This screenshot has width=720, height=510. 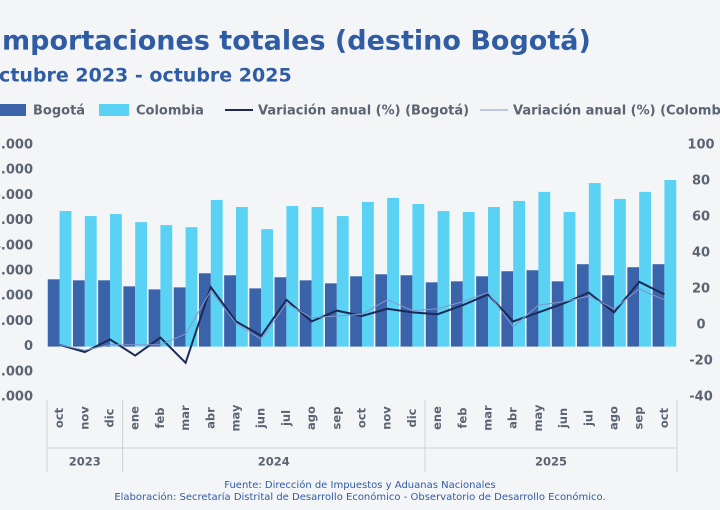 I want to click on y2-tick-label: -40, so click(x=701, y=397).